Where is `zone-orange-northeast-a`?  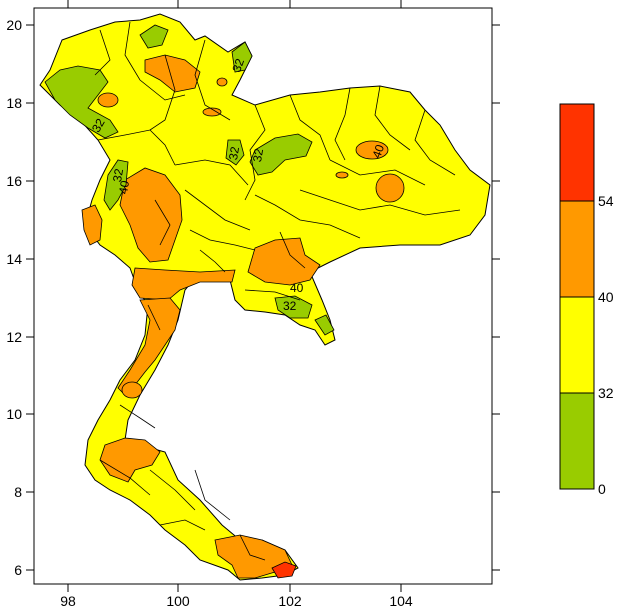
zone-orange-northeast-a is located at coordinates (390, 188).